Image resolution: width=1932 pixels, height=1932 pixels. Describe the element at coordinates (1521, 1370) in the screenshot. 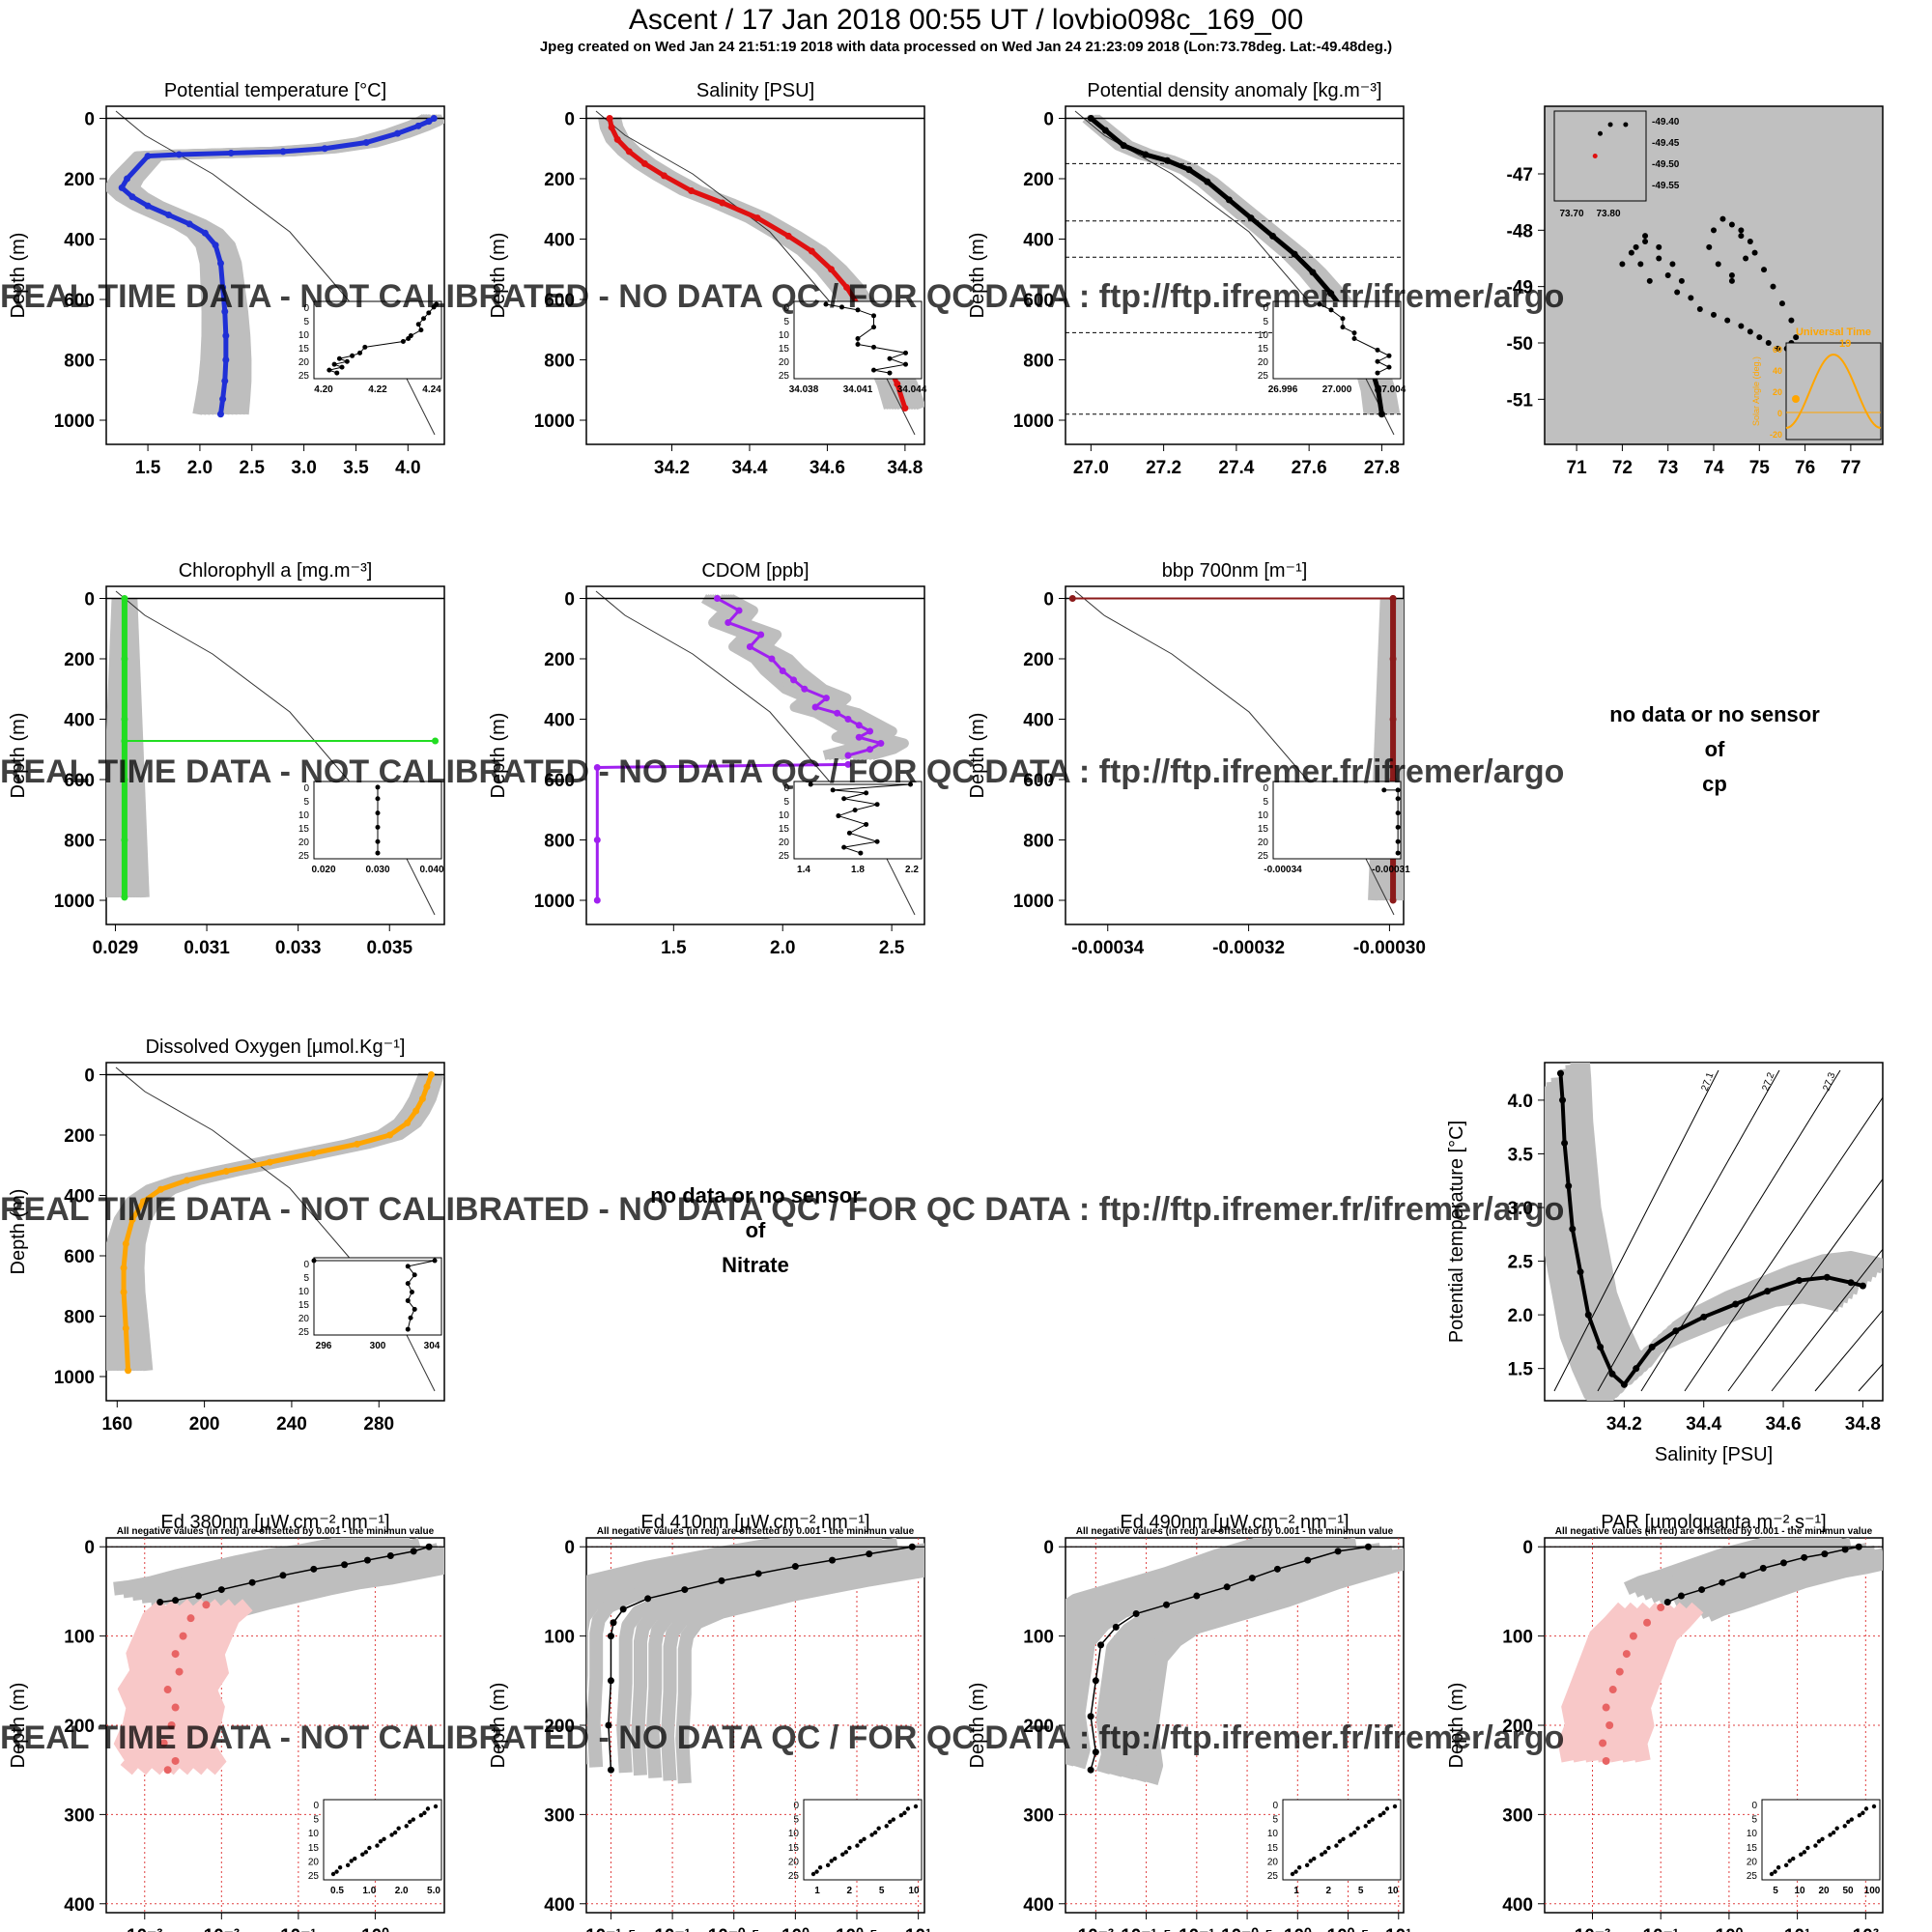

I see `ts-ytick-label: 1.5` at that location.